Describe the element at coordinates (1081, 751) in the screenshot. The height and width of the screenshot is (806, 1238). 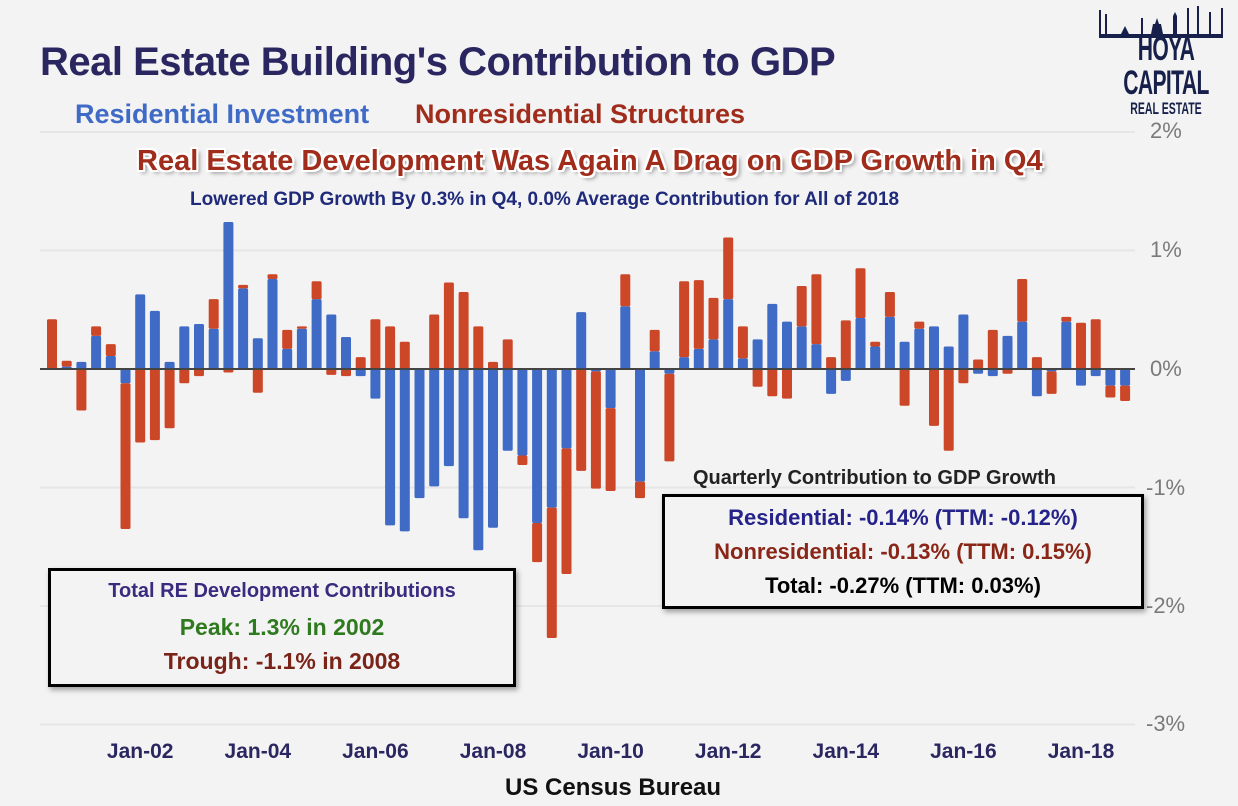
I see `x-tick-label: Jan-18` at that location.